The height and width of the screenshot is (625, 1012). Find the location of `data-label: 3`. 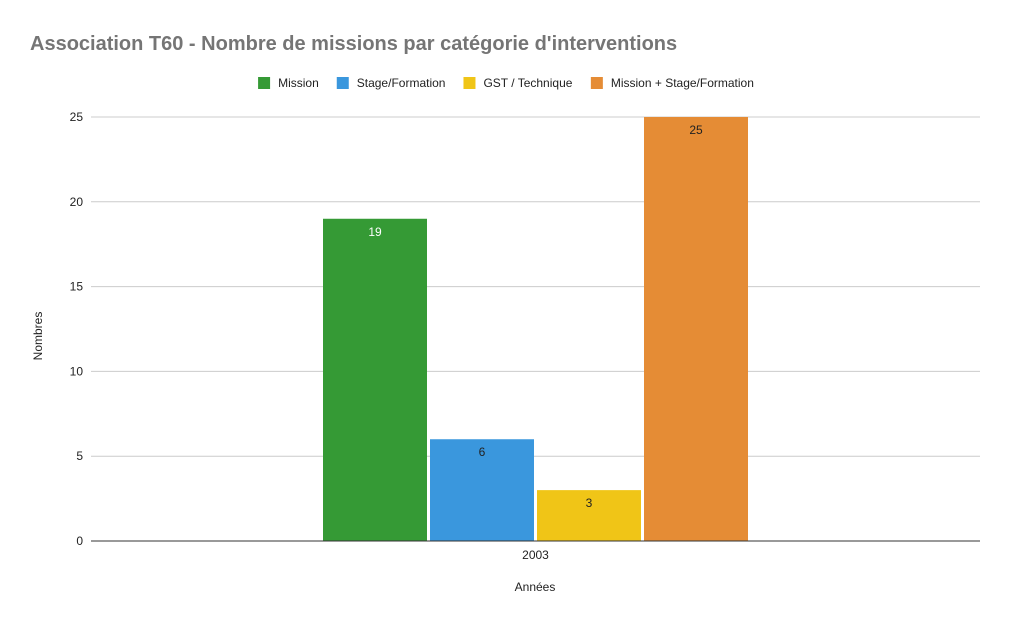

data-label: 3 is located at coordinates (589, 503).